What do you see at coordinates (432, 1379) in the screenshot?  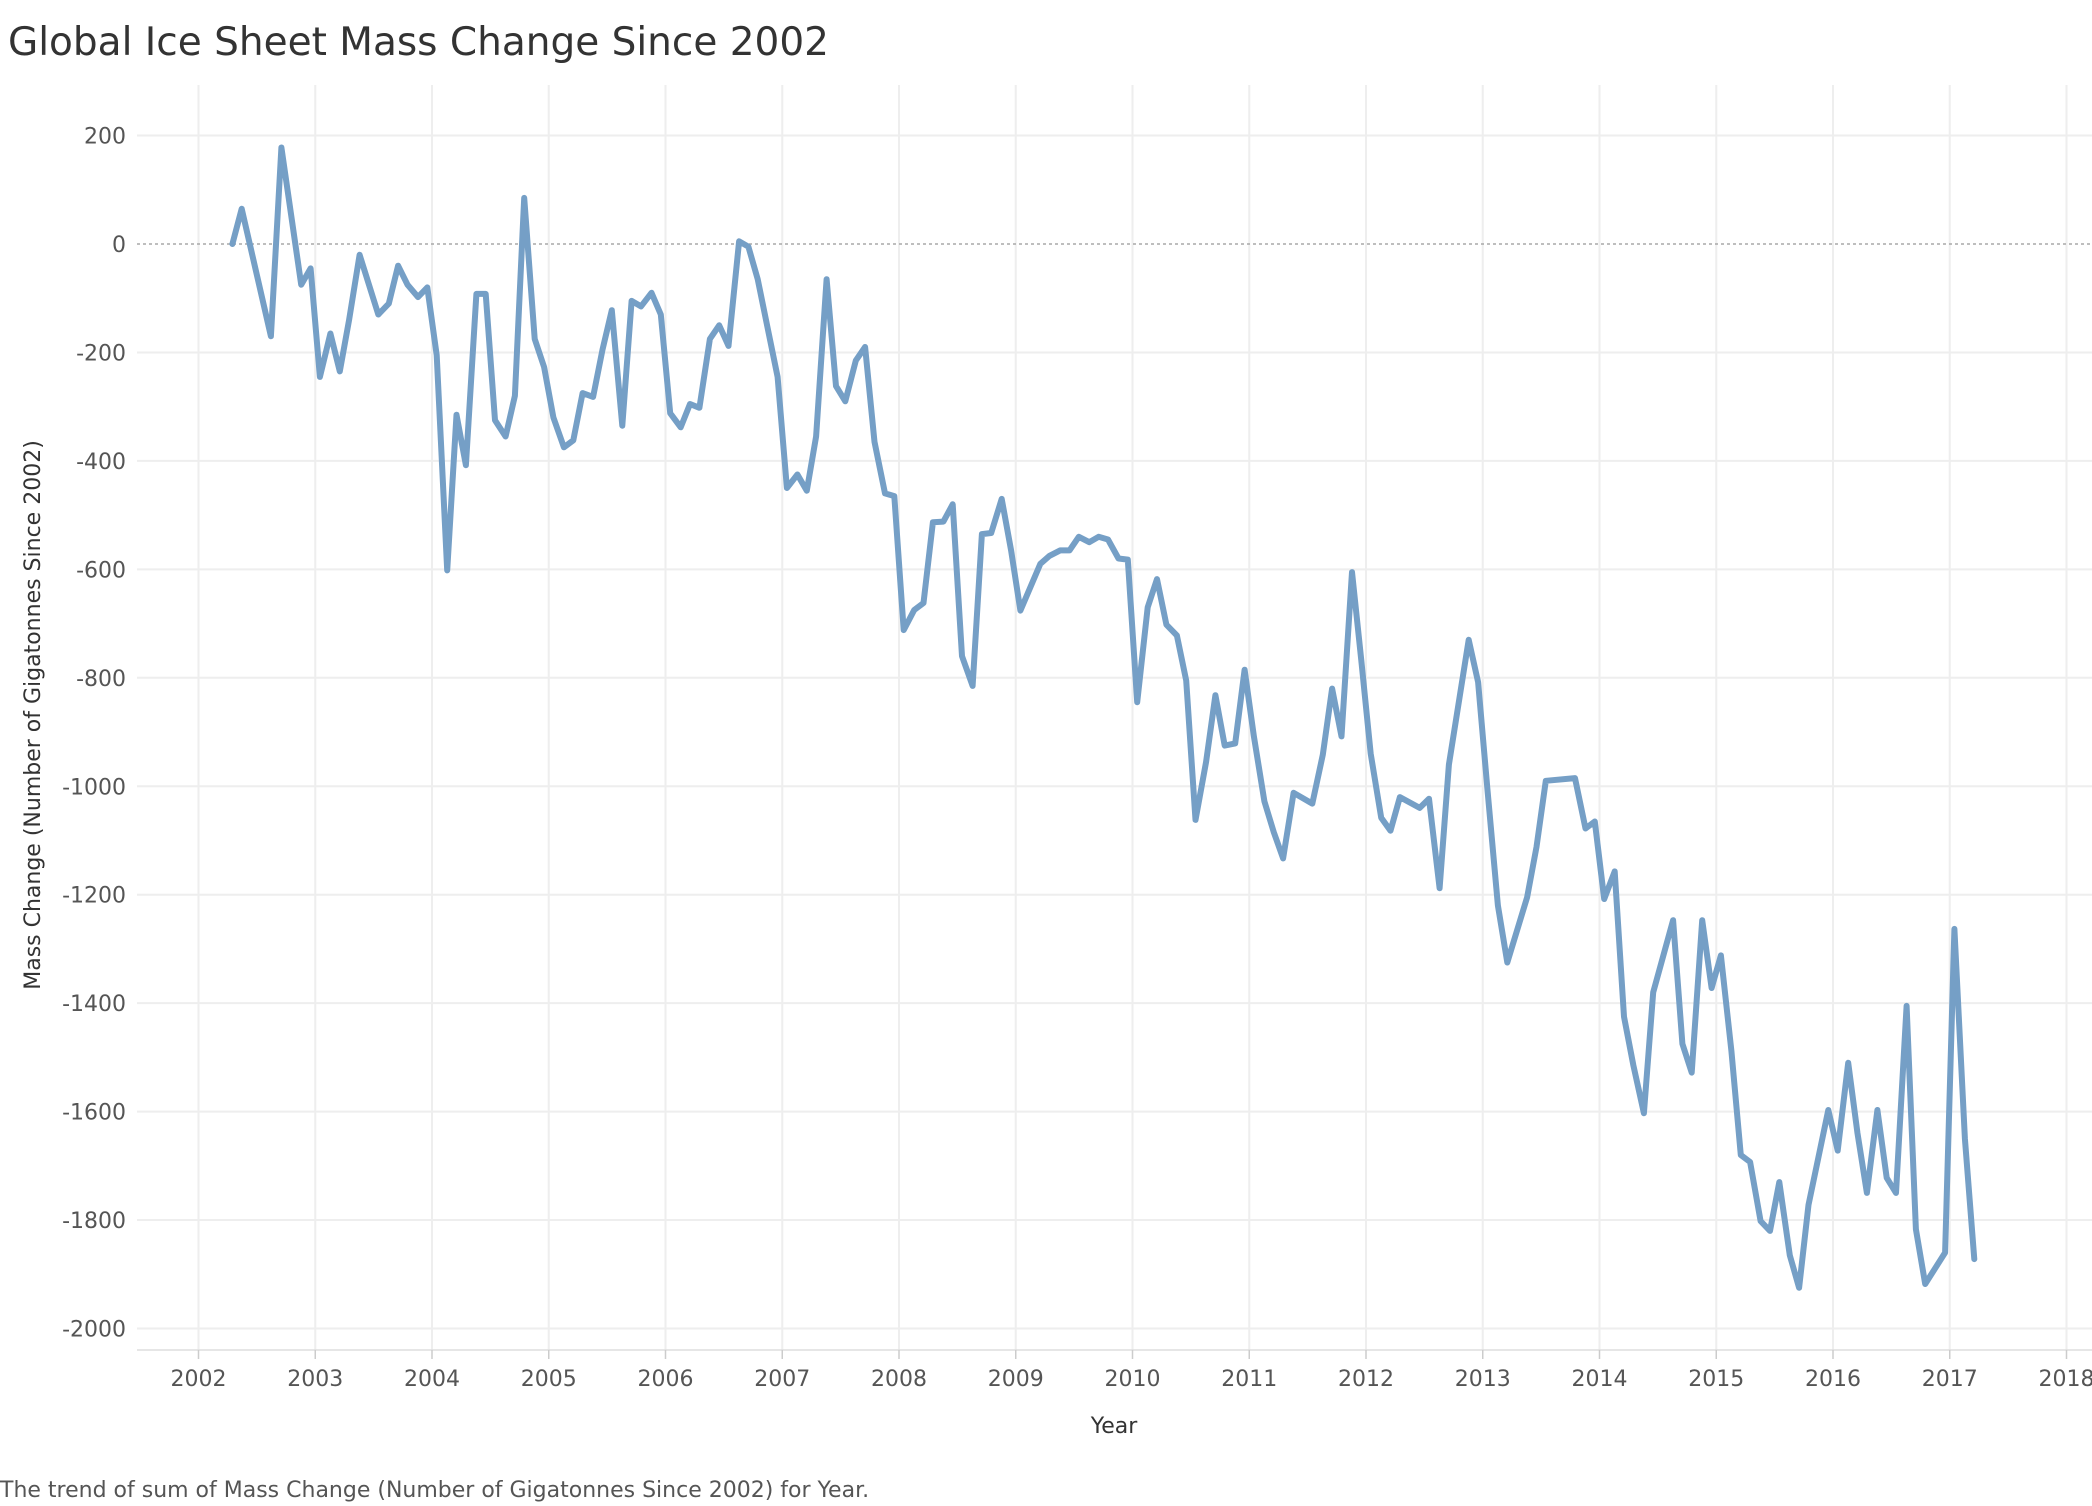 I see `x-tick-label: 2004` at bounding box center [432, 1379].